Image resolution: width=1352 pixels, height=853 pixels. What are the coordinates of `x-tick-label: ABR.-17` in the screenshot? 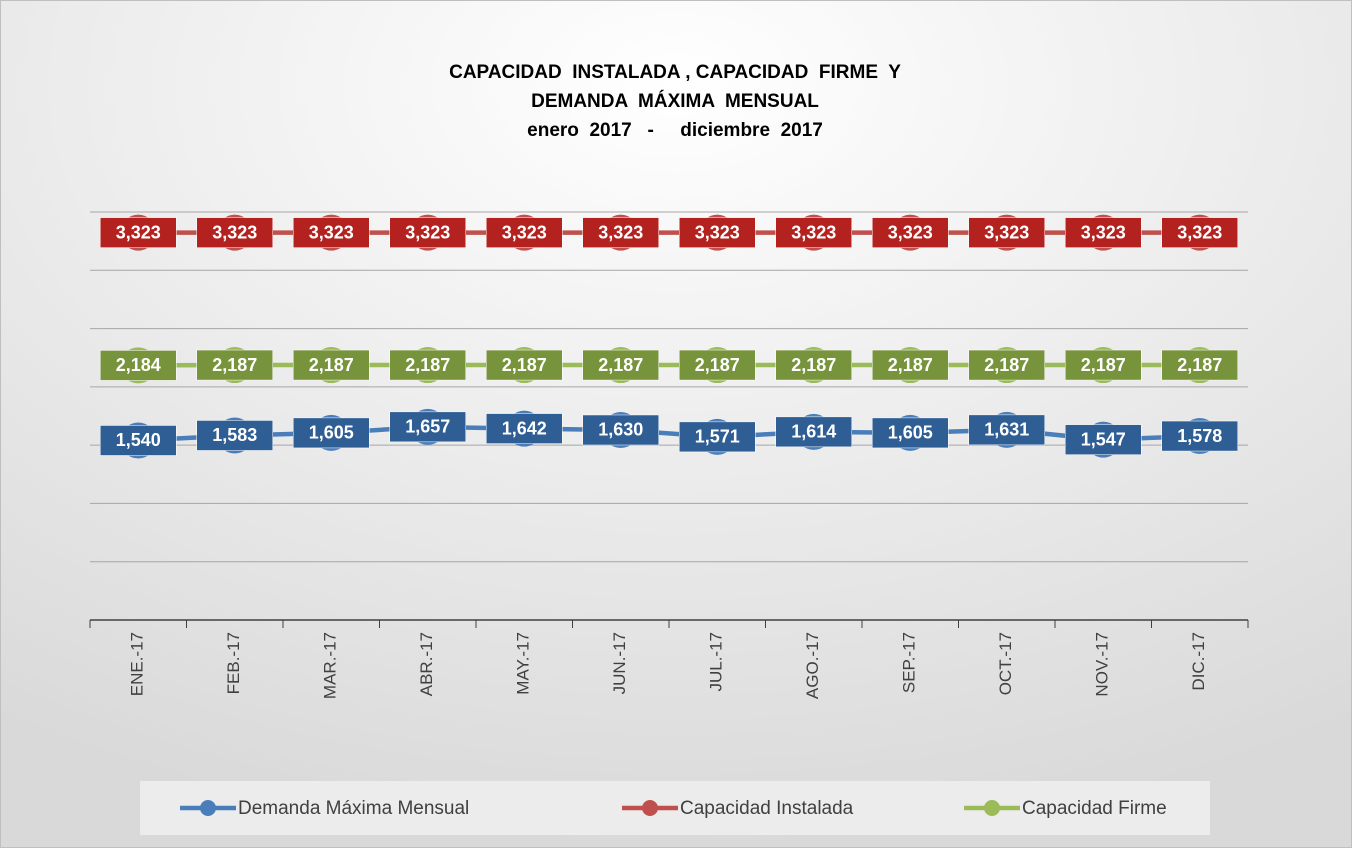 It's located at (426, 664).